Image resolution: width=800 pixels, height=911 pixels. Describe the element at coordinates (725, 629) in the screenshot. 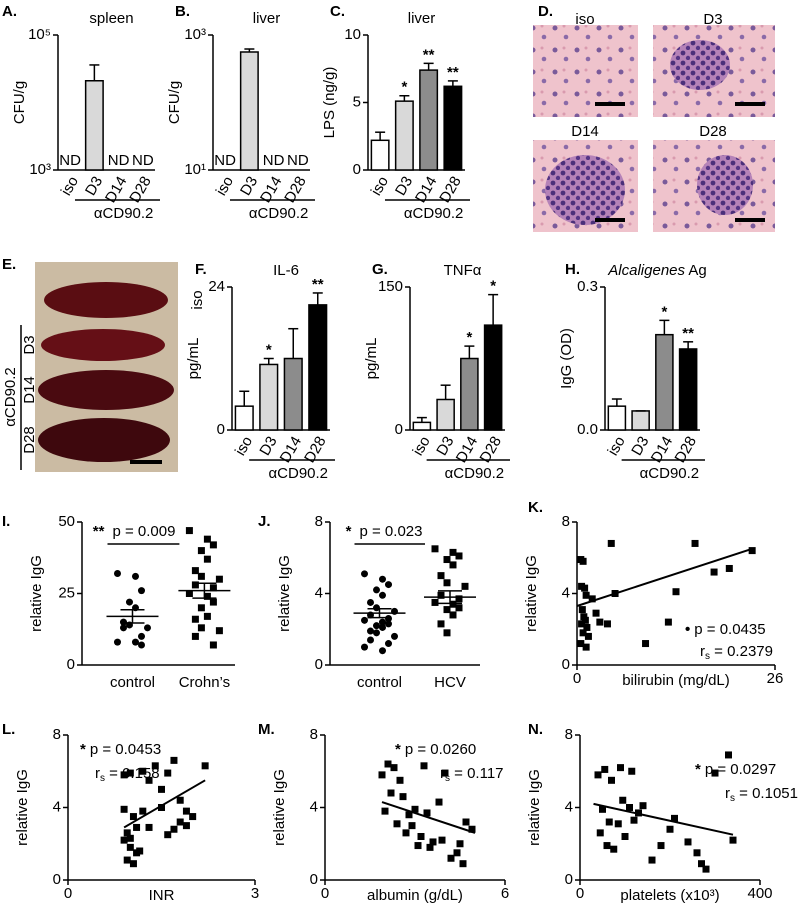

I see `p-value: • p = 0.0435` at that location.